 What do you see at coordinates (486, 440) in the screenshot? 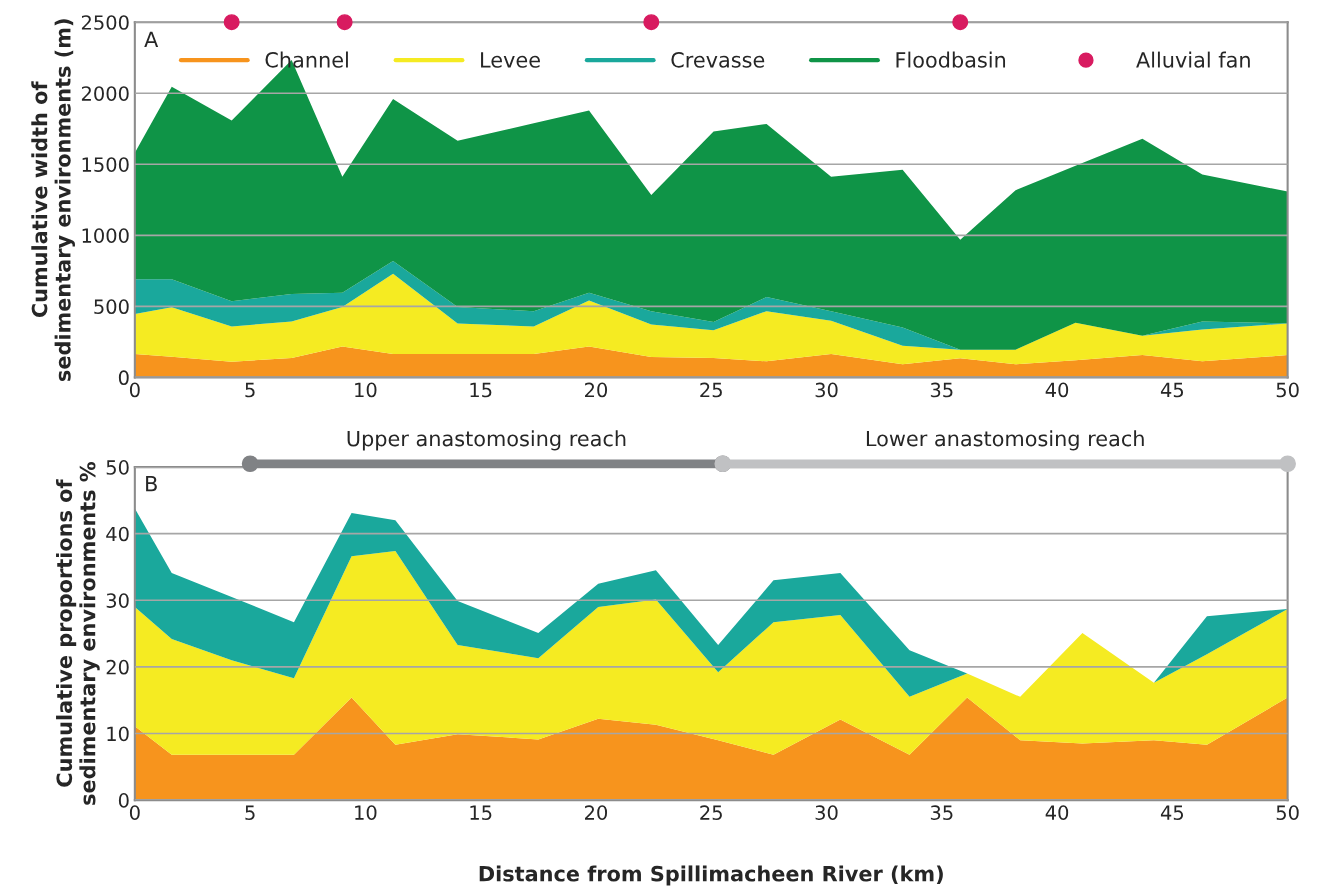
I see `text: Upper anastomosing reach` at bounding box center [486, 440].